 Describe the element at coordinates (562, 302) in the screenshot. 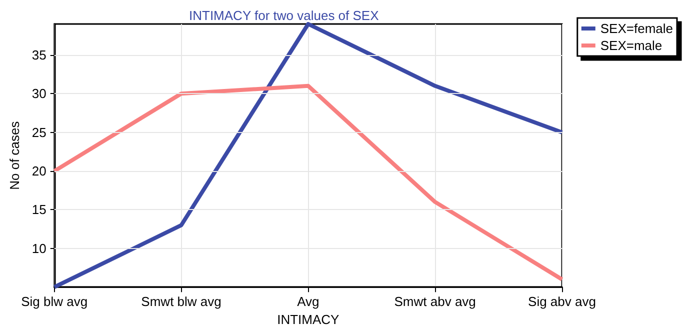

I see `x-tick-label: Sig abv avg` at that location.